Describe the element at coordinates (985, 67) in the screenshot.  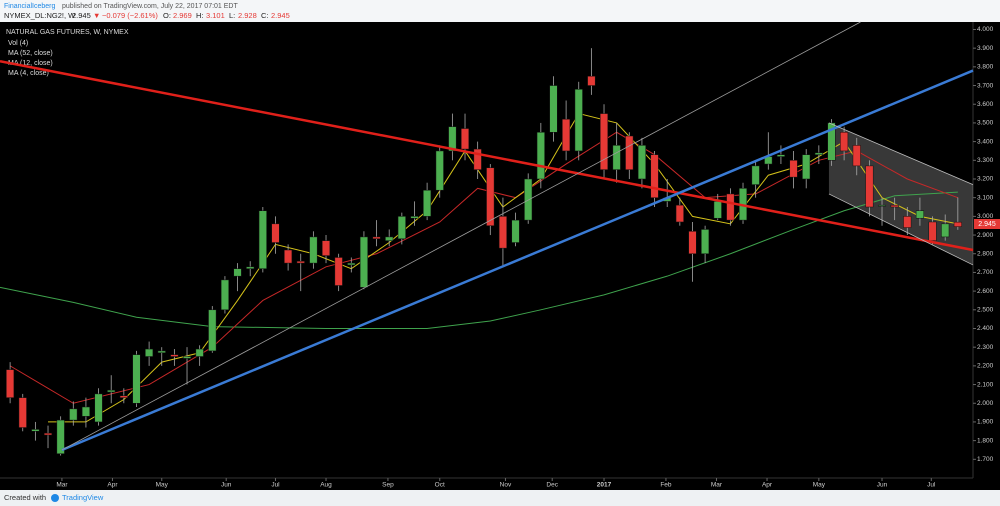
I see `y-tick-label: 3.800` at that location.